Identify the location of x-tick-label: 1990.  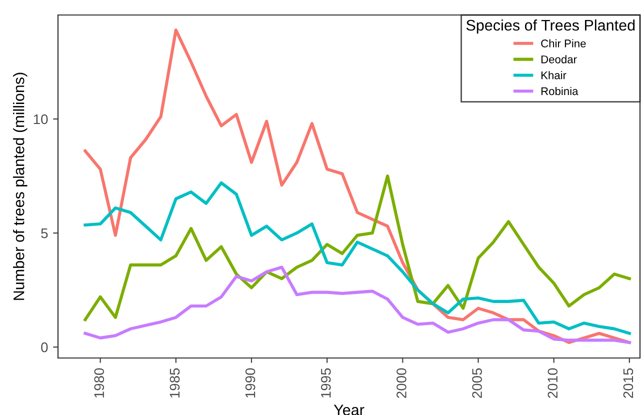
(250, 383).